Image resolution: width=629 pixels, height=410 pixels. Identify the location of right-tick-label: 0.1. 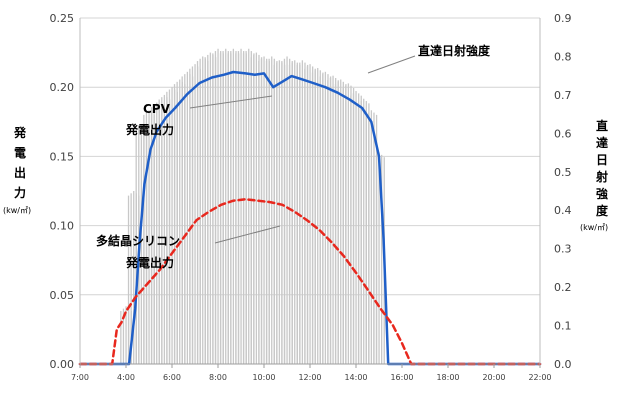
(563, 326).